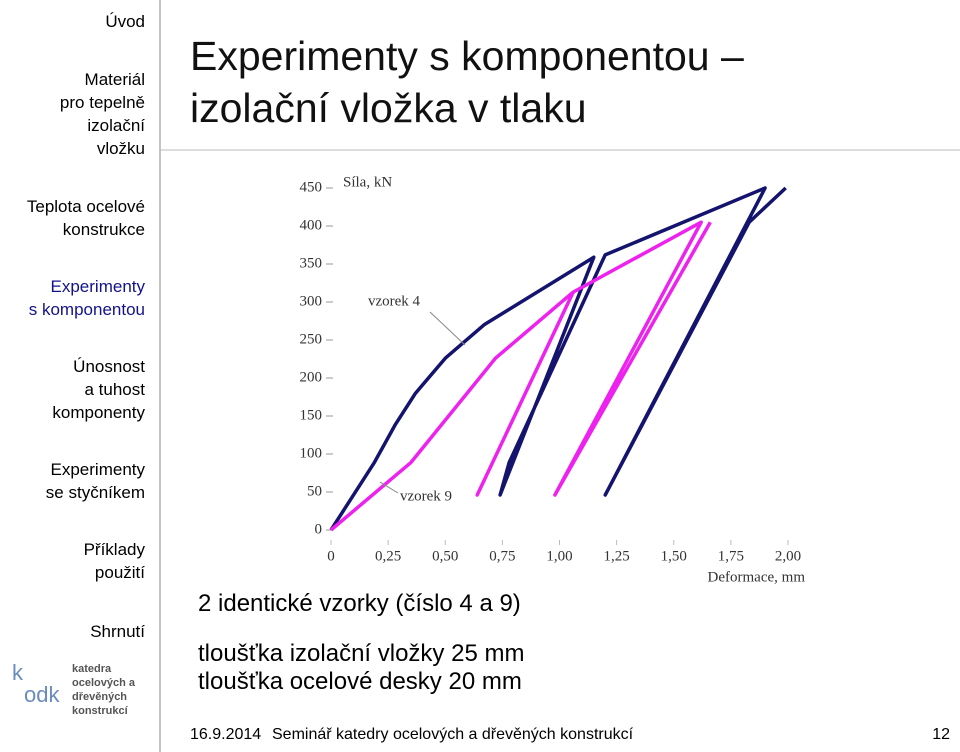  Describe the element at coordinates (119, 572) in the screenshot. I see `nav-line: použití` at that location.